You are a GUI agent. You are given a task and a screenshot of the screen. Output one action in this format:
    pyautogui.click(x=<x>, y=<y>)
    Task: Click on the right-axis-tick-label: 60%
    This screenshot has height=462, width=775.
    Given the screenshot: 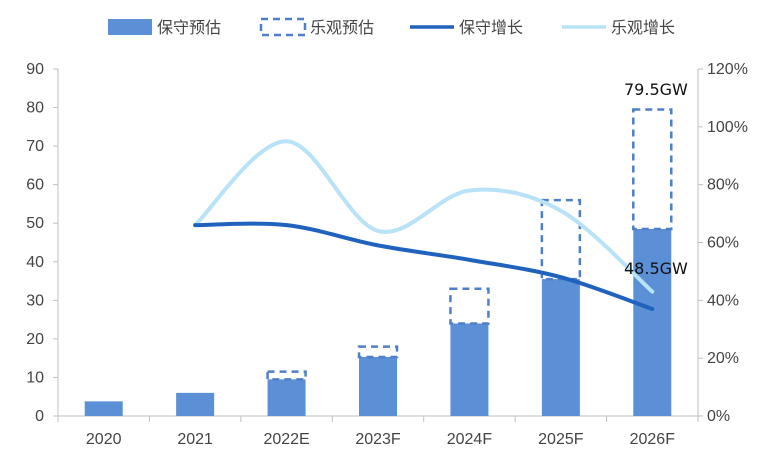 What is the action you would take?
    pyautogui.click(x=723, y=243)
    